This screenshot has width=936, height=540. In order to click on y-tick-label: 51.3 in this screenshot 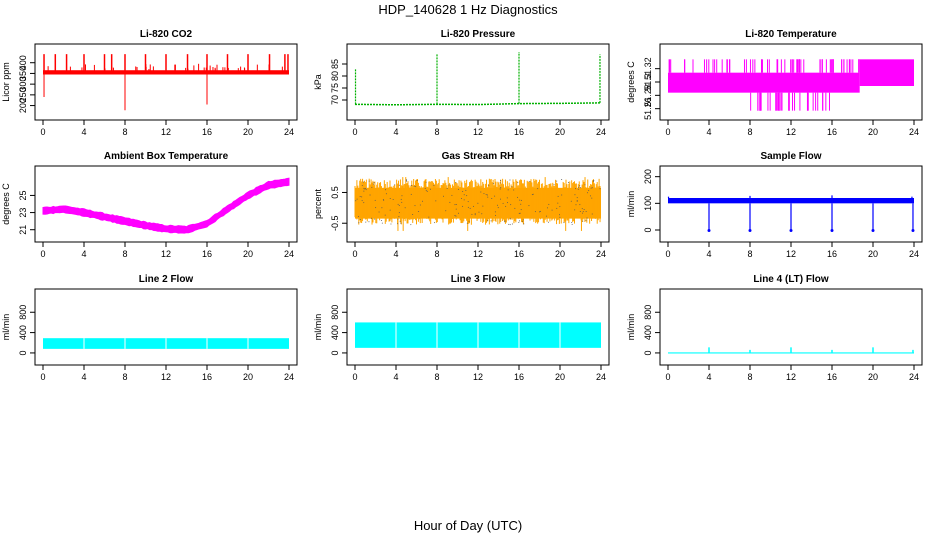, I will do `click(648, 82)`.